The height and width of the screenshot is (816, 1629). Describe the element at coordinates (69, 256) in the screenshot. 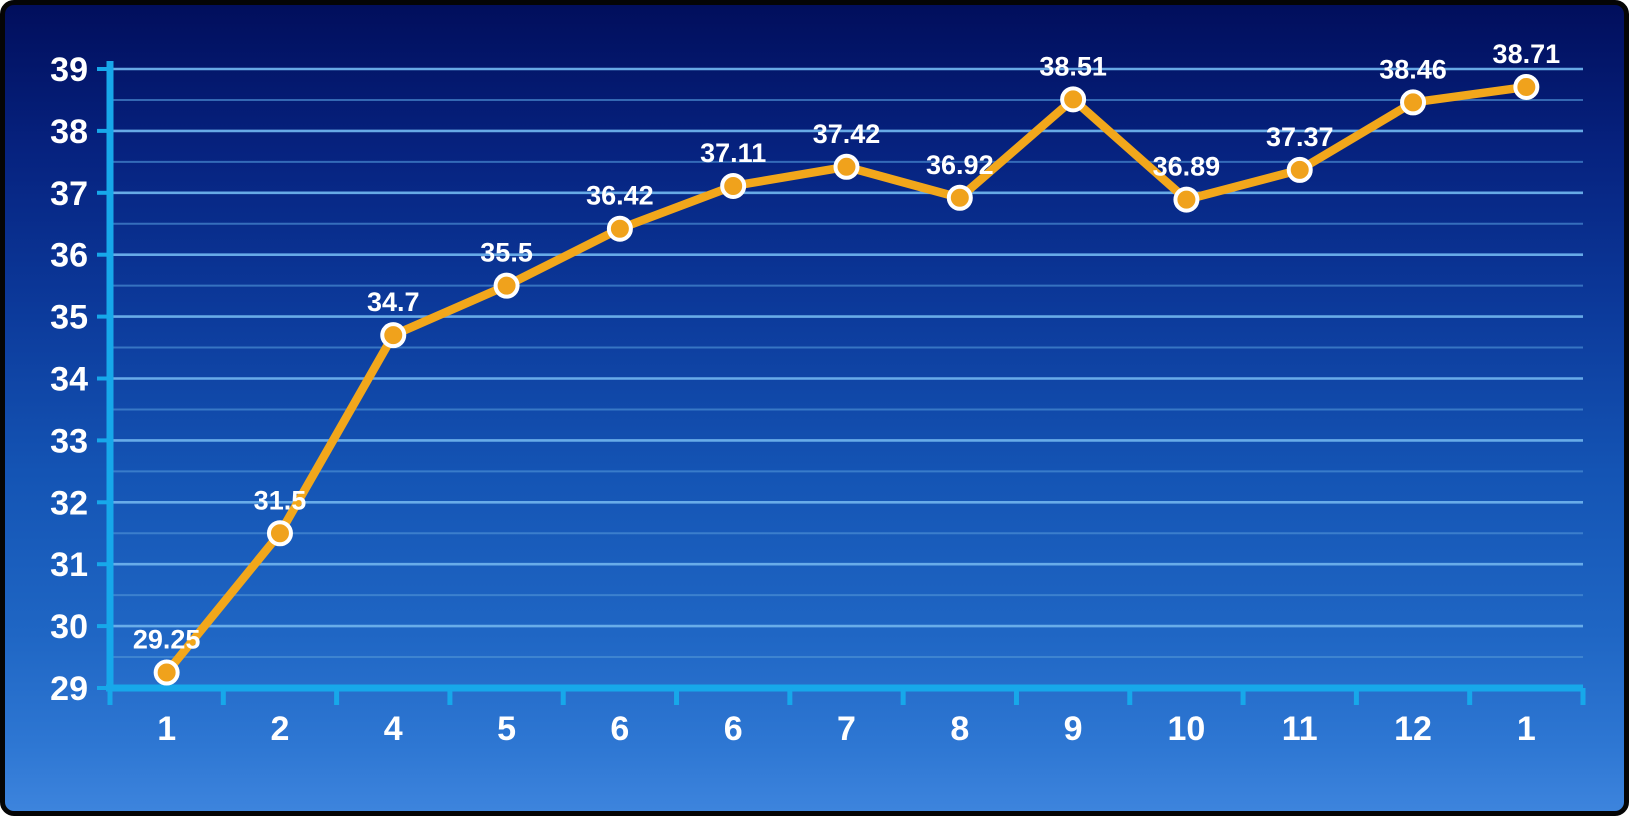

I see `y-axis-tick-label: 36` at that location.